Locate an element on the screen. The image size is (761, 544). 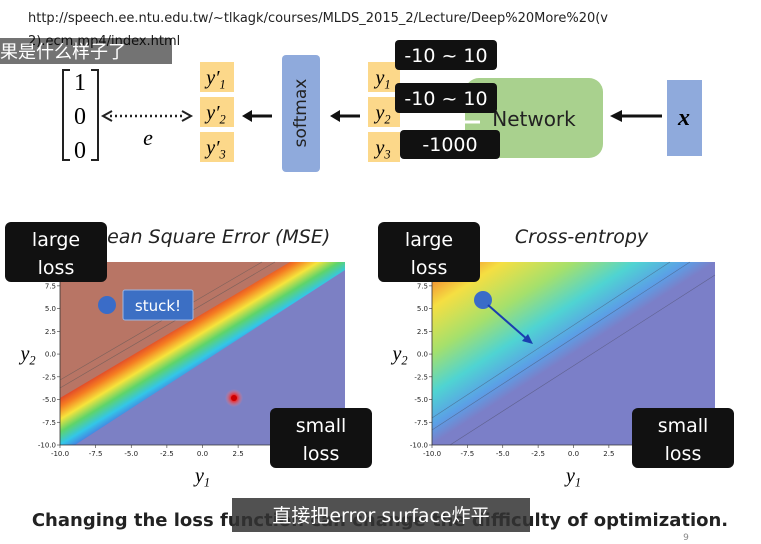
network-label: Network is located at coordinates (534, 119).